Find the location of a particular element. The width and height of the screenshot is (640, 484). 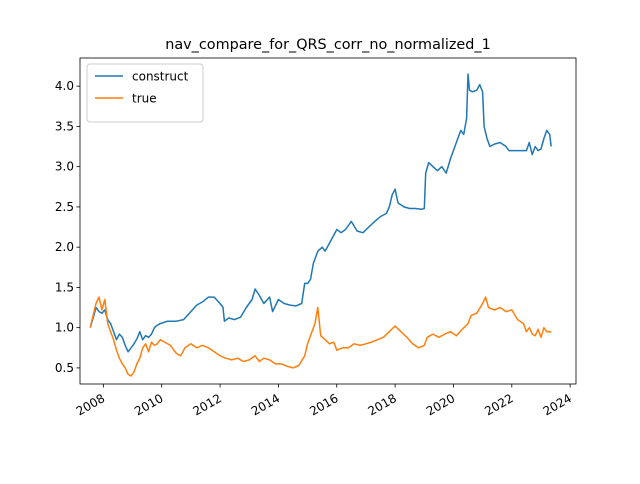

legend: construct true is located at coordinates (145, 93).